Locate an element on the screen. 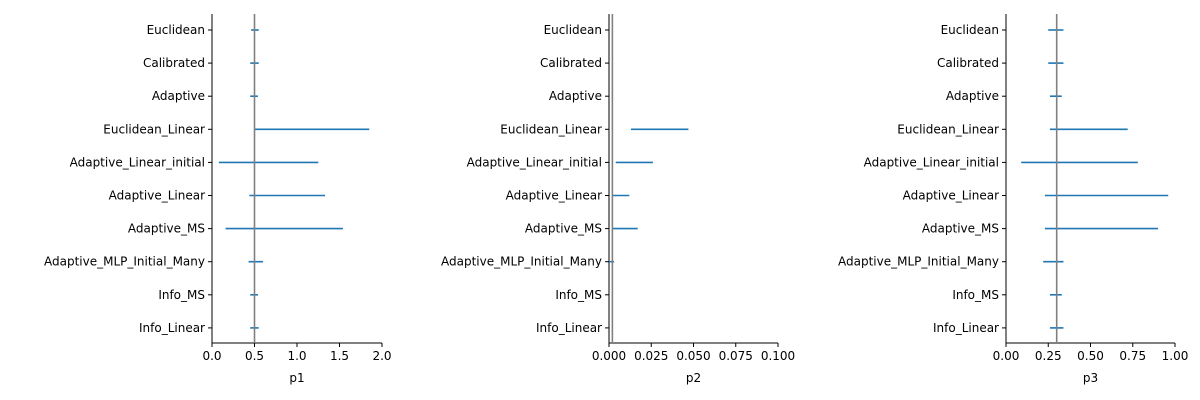  panel-2-category-label: Adaptive is located at coordinates (575, 96).